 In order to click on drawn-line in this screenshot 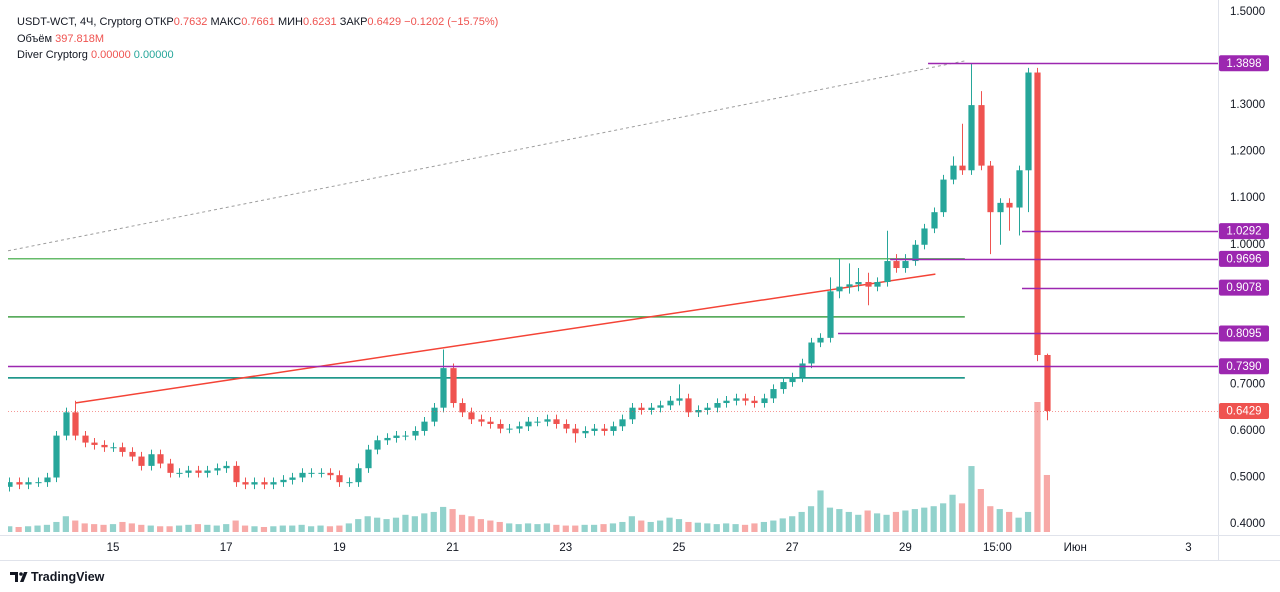, I will do `click(505, 338)`.